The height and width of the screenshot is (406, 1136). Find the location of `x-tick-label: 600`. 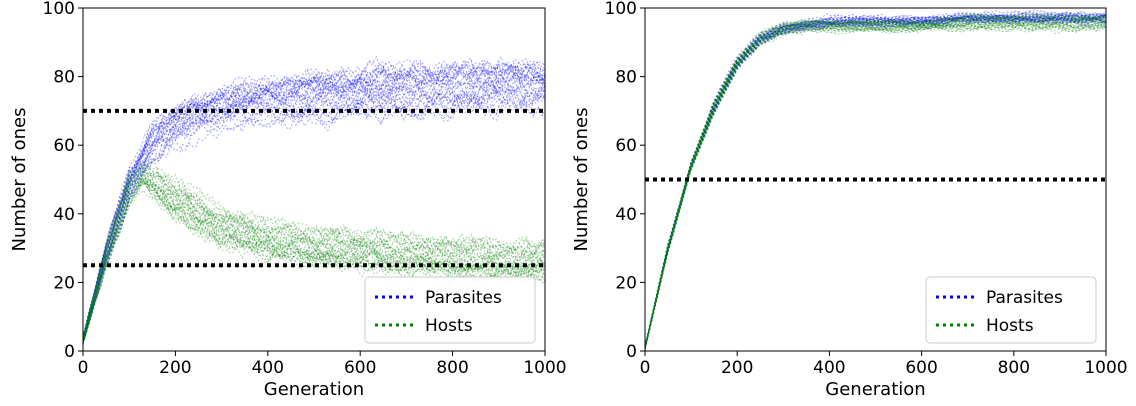

x-tick-label: 600 is located at coordinates (360, 368).